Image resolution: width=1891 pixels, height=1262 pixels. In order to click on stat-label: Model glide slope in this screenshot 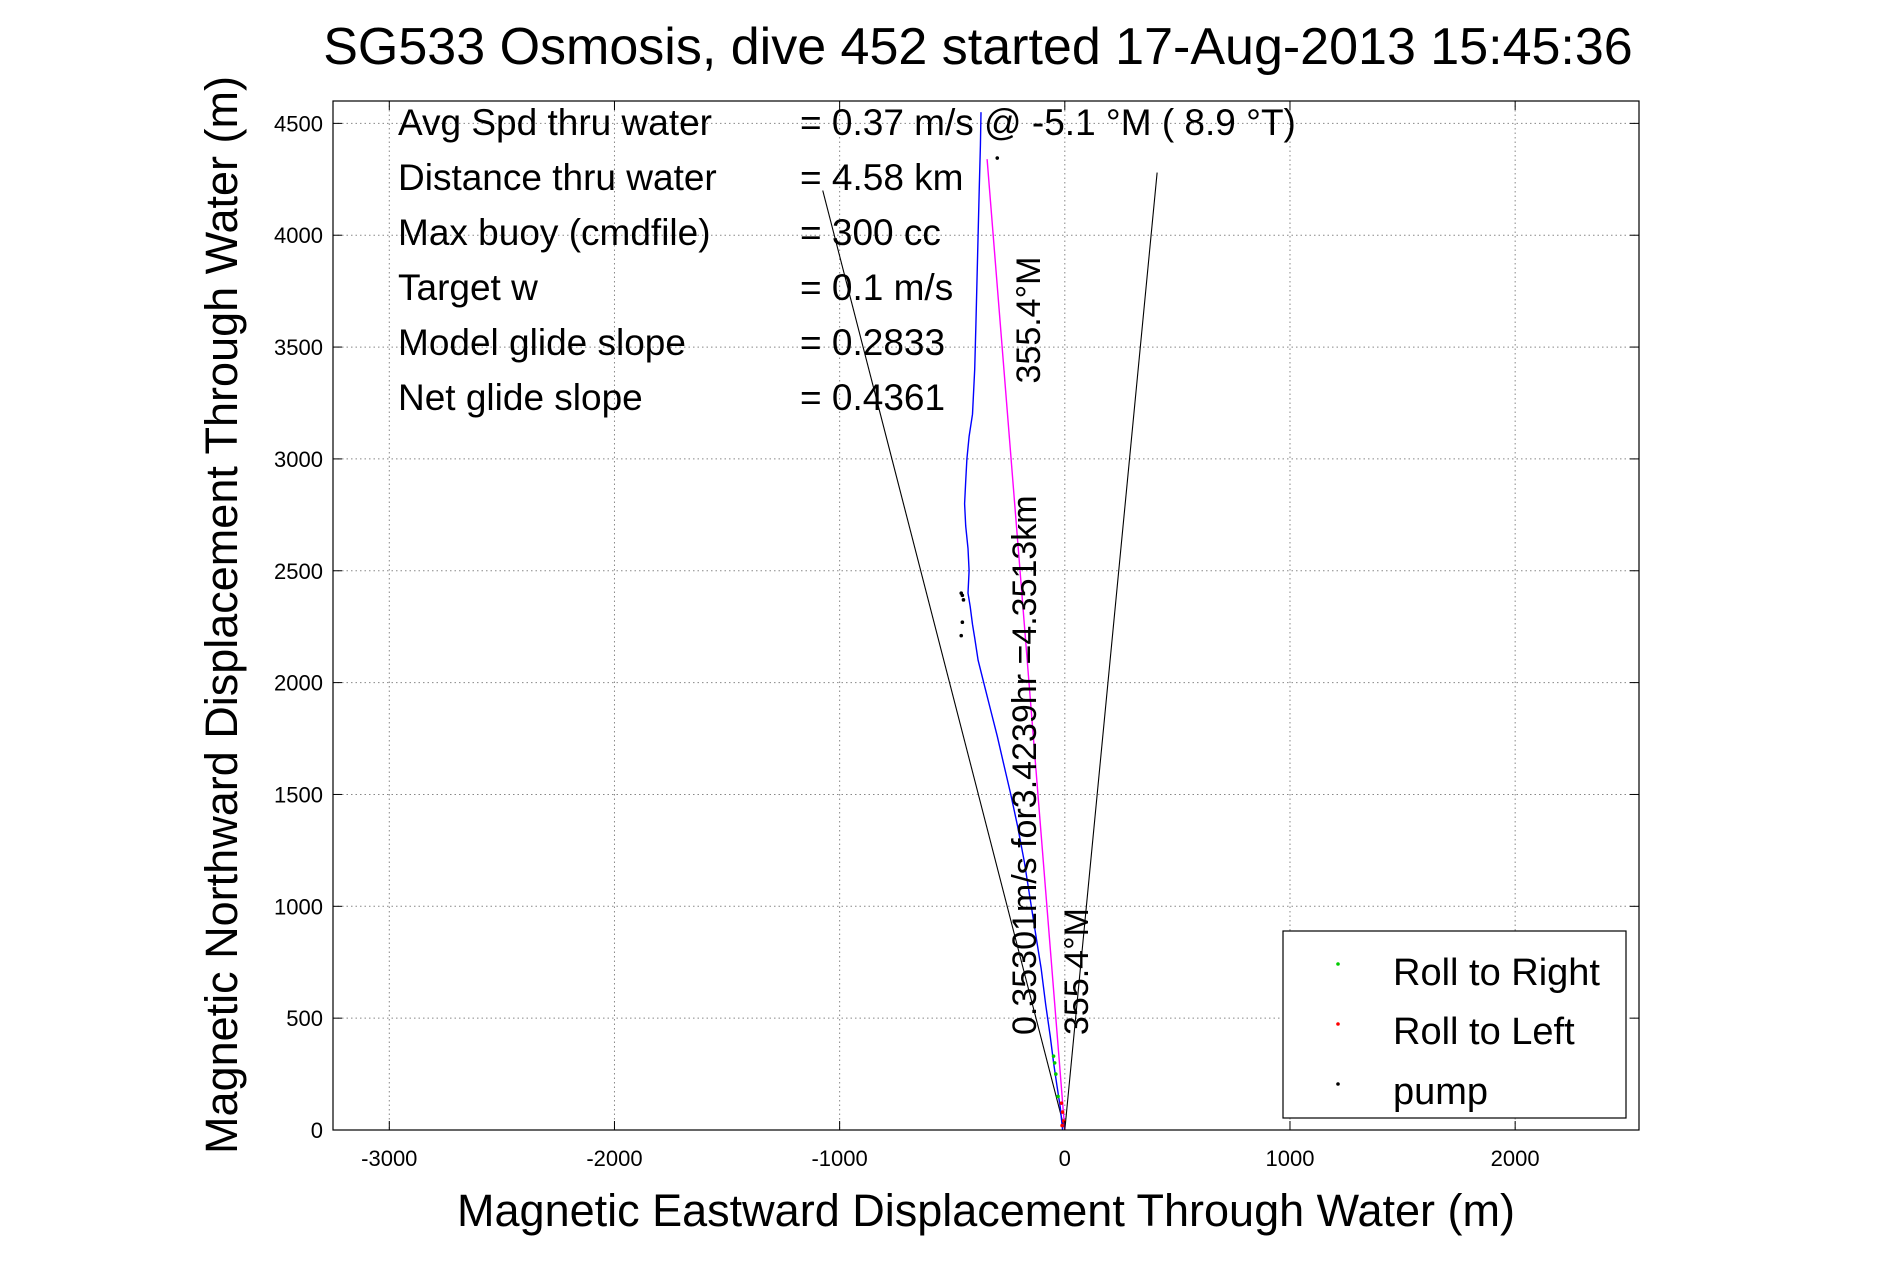, I will do `click(542, 342)`.